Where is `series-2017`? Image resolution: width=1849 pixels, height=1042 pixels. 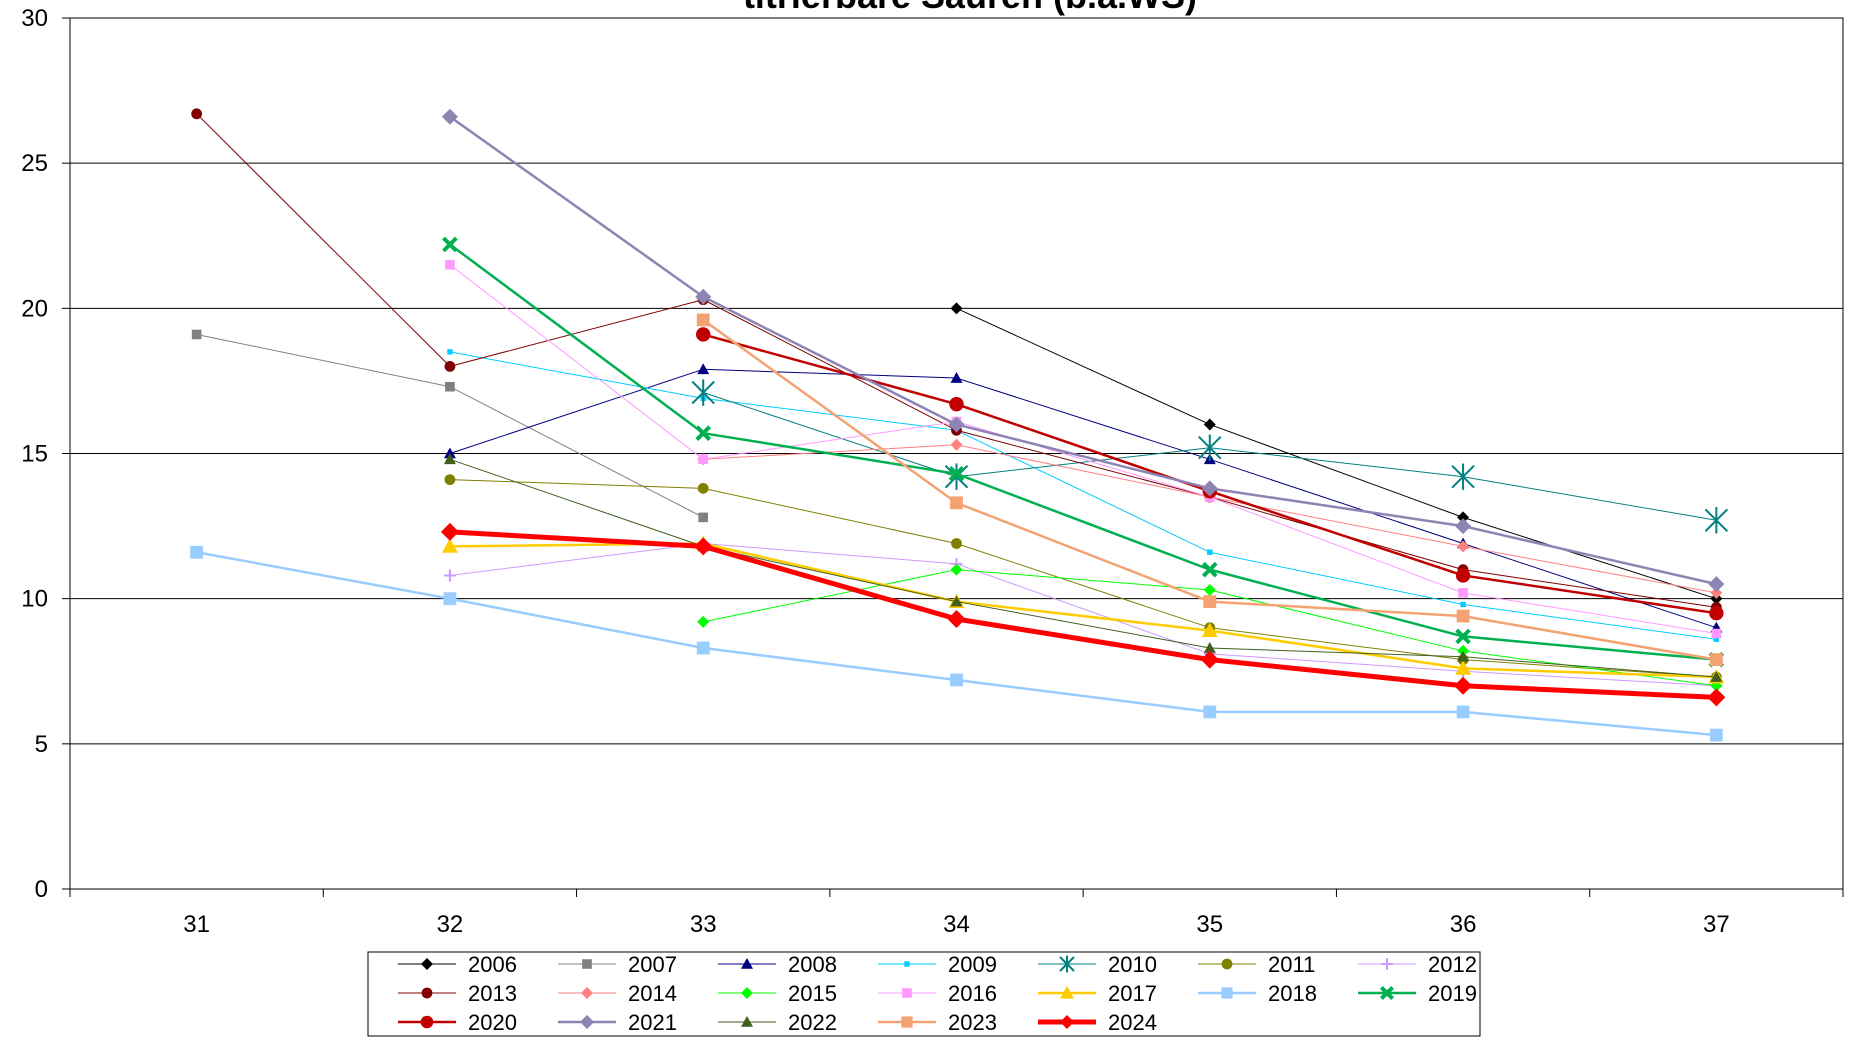 series-2017 is located at coordinates (1083, 609).